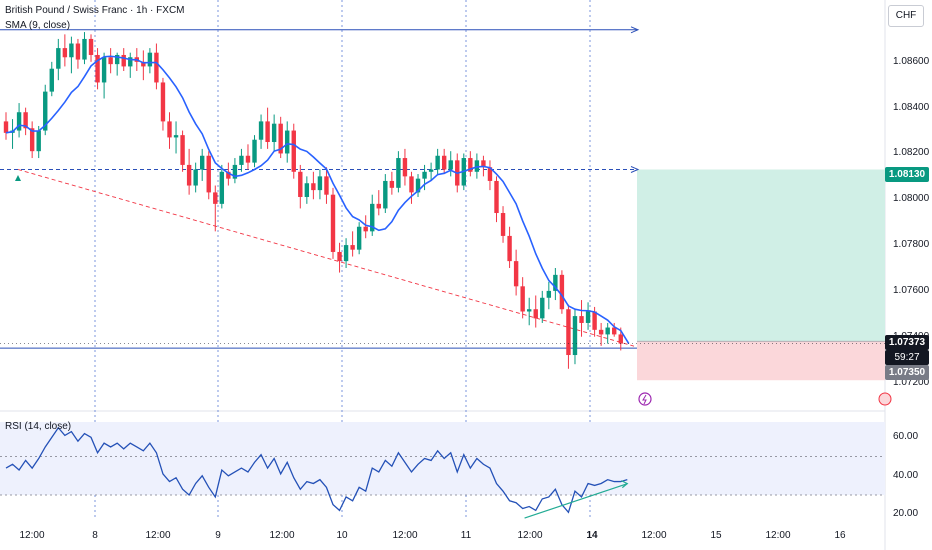 This screenshot has width=932, height=550. I want to click on alert-flash-icon, so click(645, 399).